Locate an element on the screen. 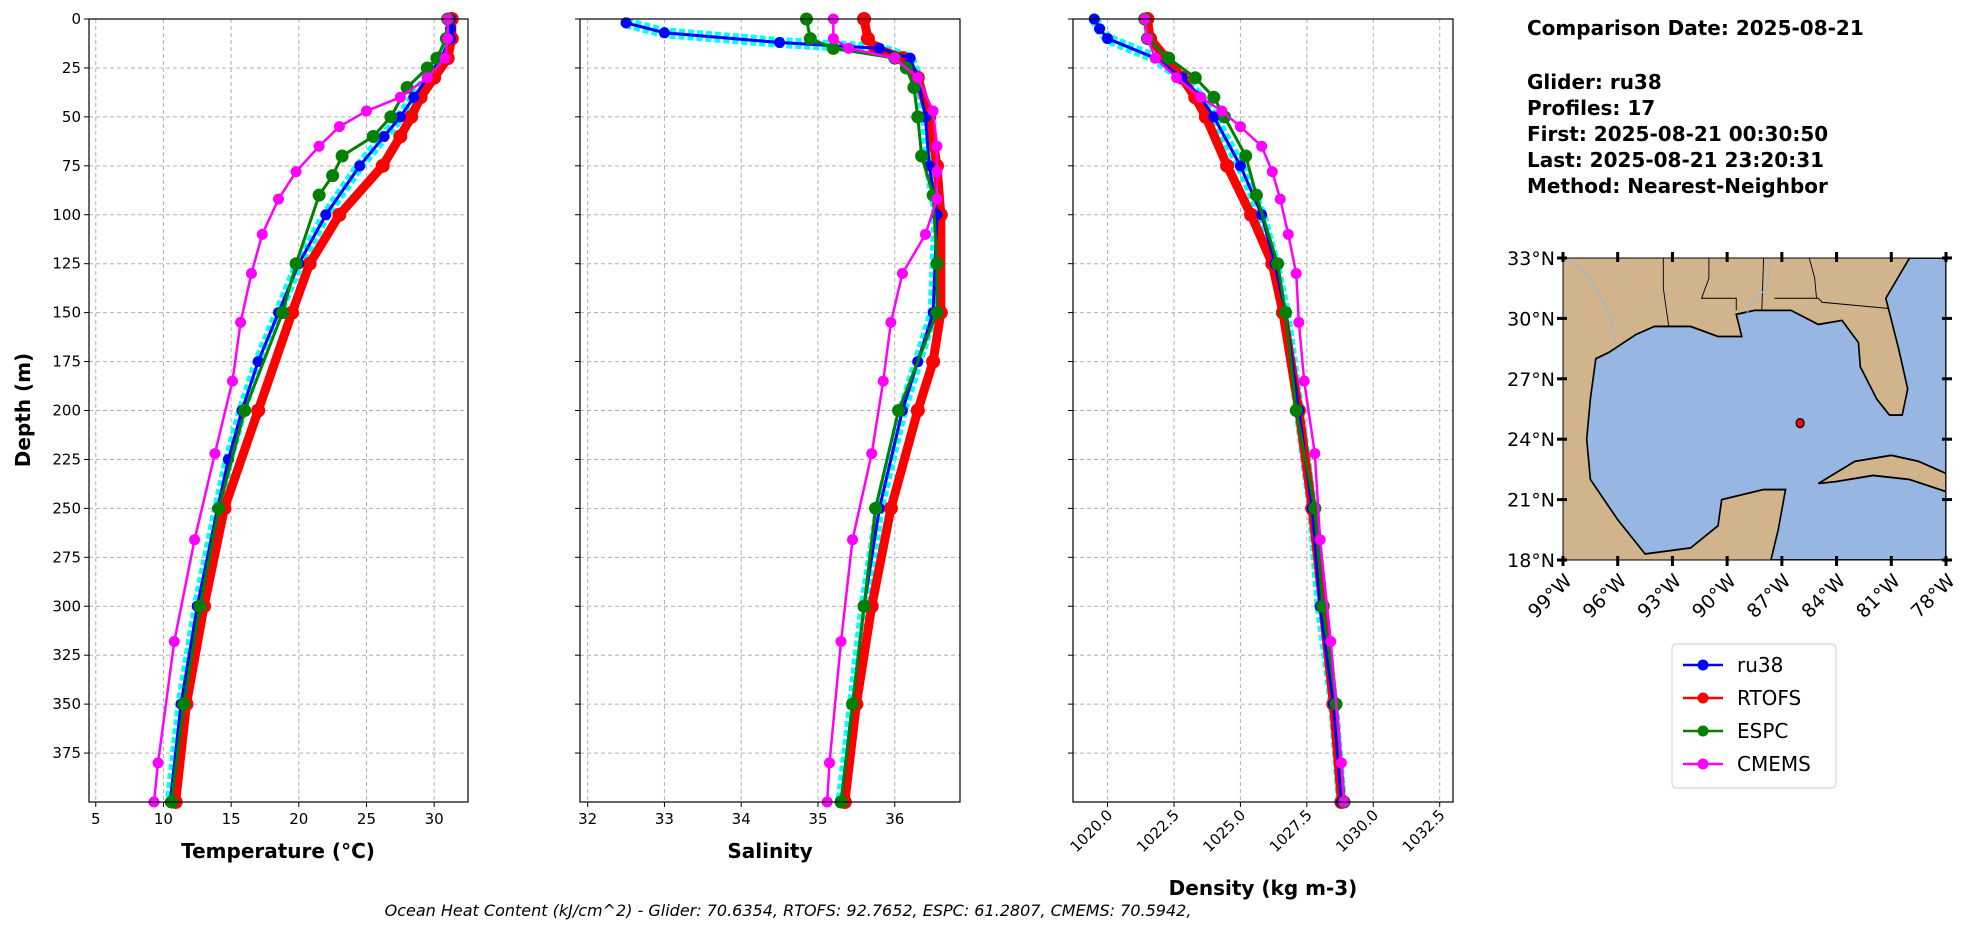 Image resolution: width=1987 pixels, height=938 pixels. legend-marker-espc is located at coordinates (1703, 731).